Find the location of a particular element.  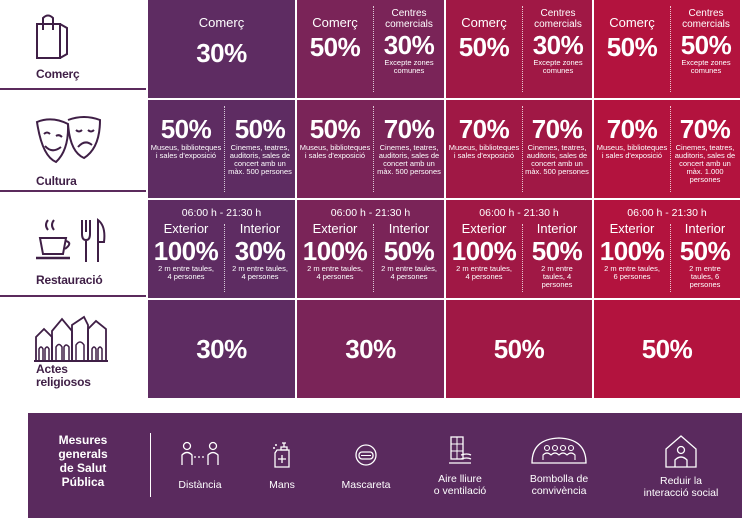

religiosos-phase3-cell: 50% is located at coordinates (519, 349).